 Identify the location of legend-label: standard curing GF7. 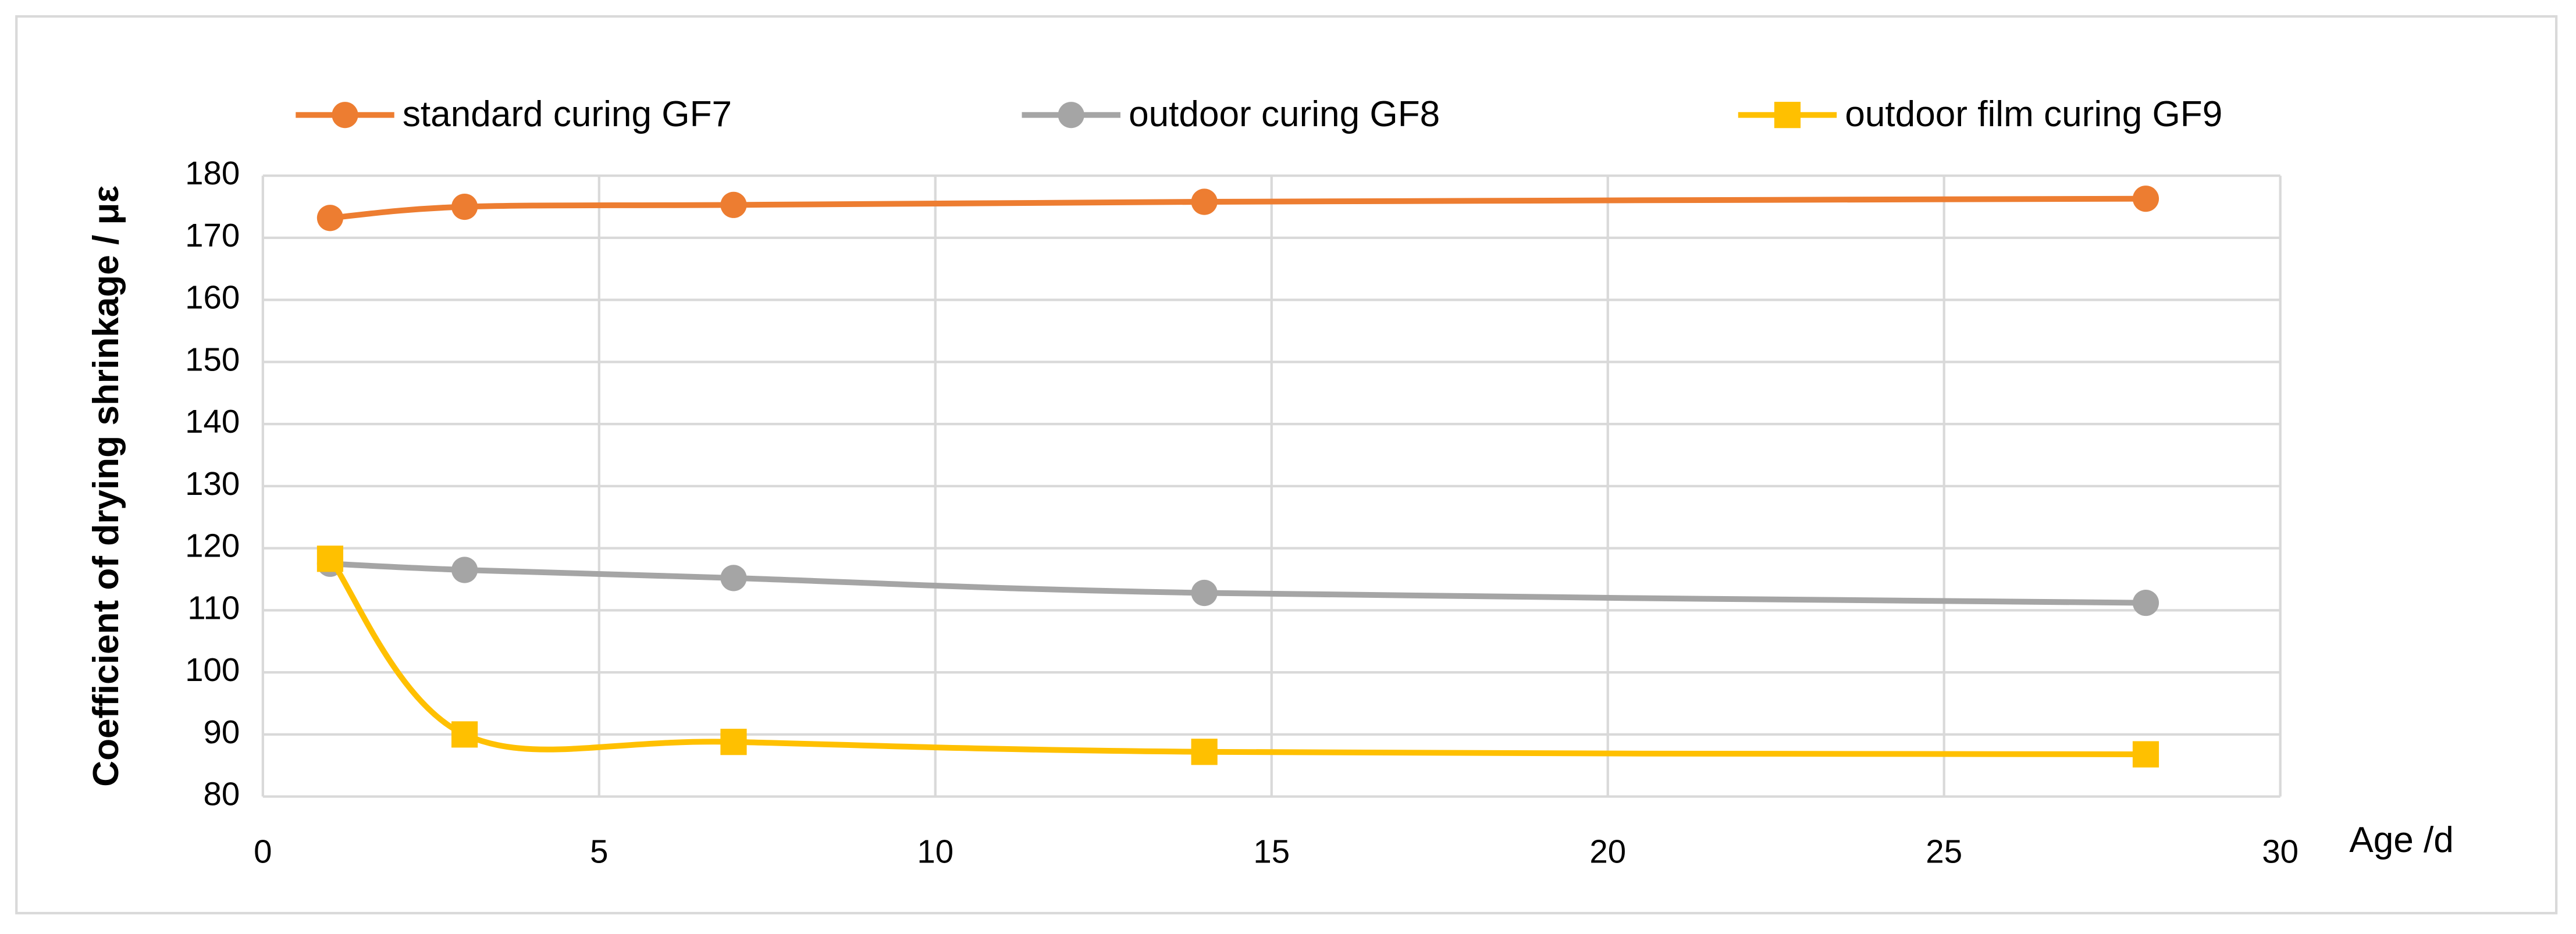
(567, 114).